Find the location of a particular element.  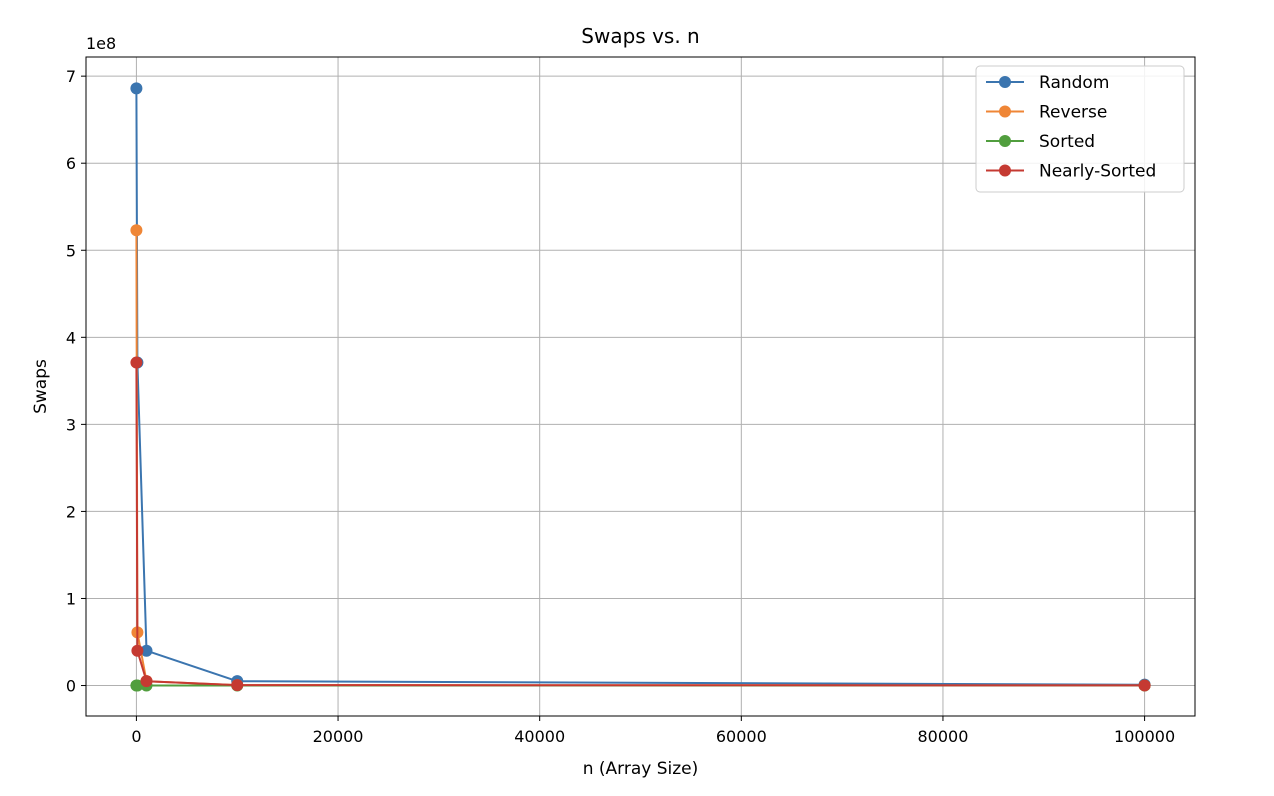

y-tick-label: 7 is located at coordinates (71, 76).